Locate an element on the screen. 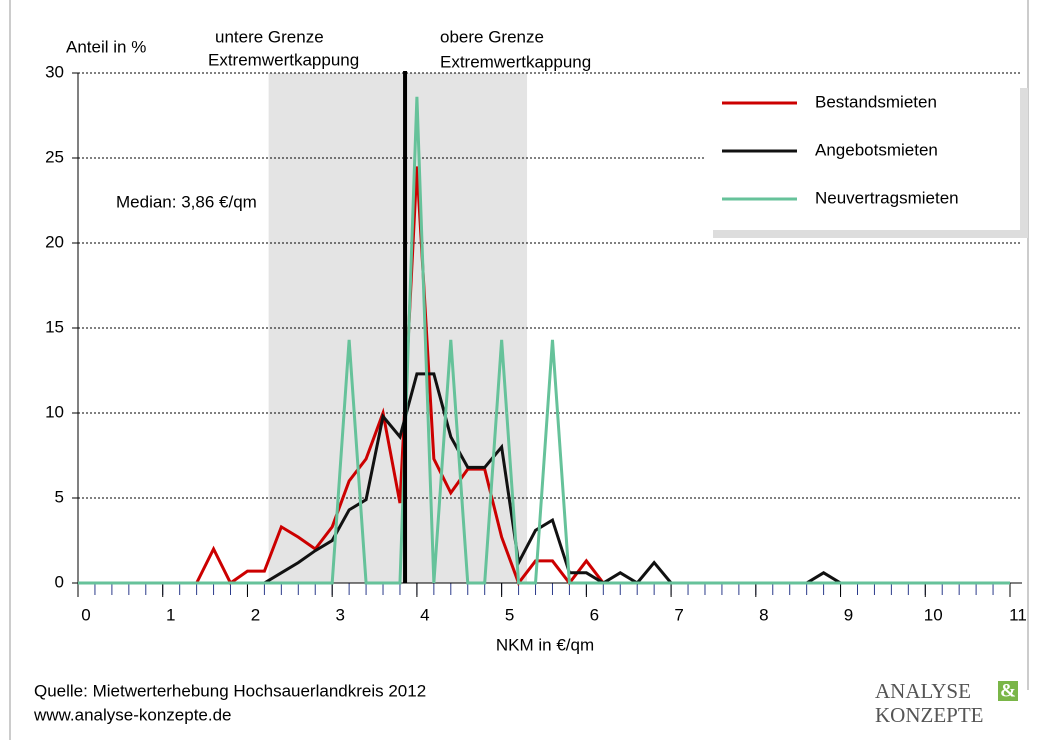 This screenshot has width=1039, height=745. y-tick-label: 0 is located at coordinates (59, 581).